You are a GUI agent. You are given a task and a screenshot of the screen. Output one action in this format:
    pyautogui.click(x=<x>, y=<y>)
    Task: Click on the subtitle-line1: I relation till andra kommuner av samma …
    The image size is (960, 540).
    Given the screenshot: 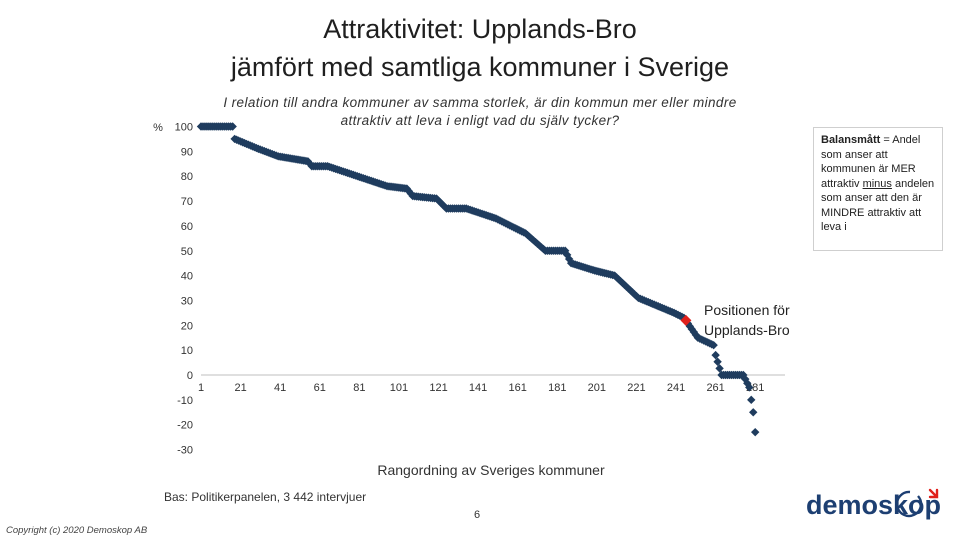 What is the action you would take?
    pyautogui.click(x=480, y=102)
    